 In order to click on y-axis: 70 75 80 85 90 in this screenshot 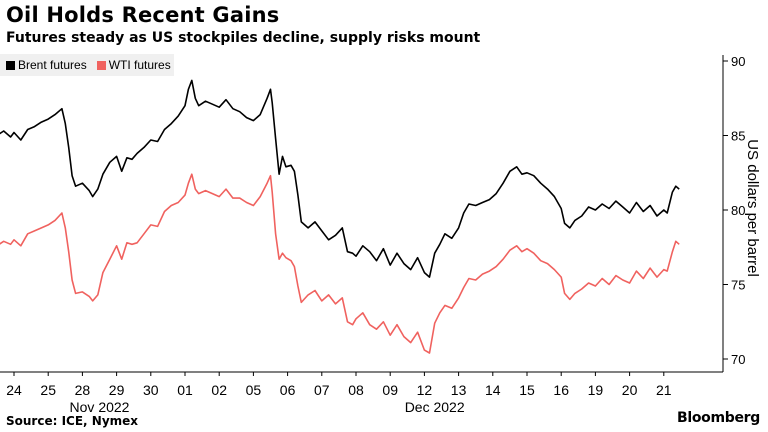, I will do `click(733, 213)`.